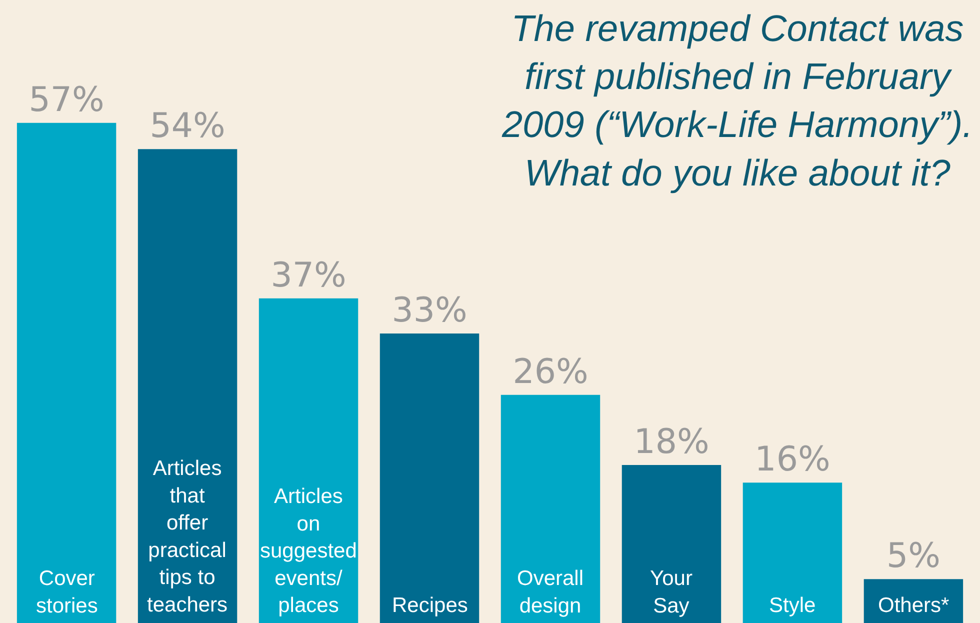  Describe the element at coordinates (188, 126) in the screenshot. I see `data-label: 54%` at that location.